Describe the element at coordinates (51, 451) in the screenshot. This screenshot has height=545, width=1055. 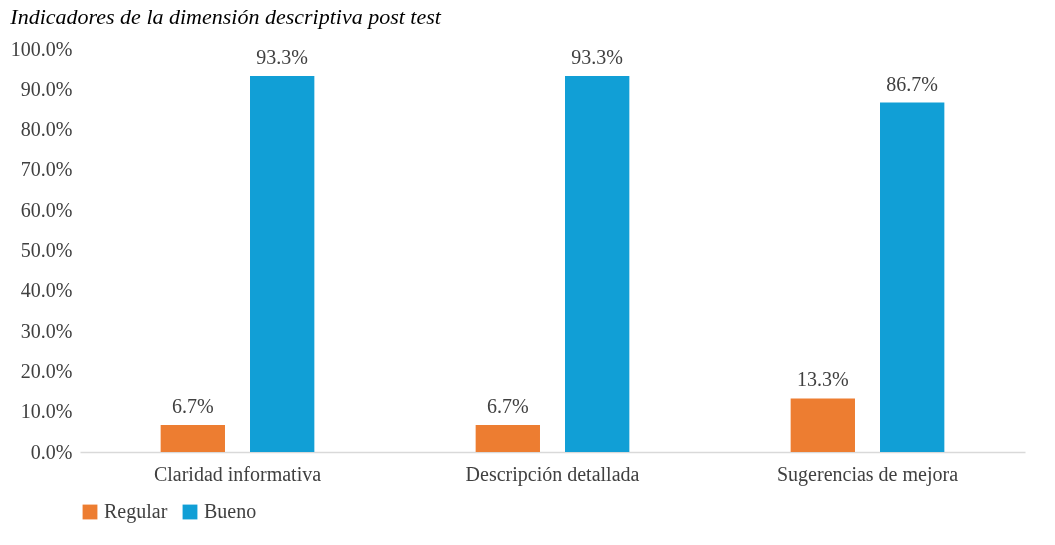
I see `y-tick-label: 0.0%` at that location.